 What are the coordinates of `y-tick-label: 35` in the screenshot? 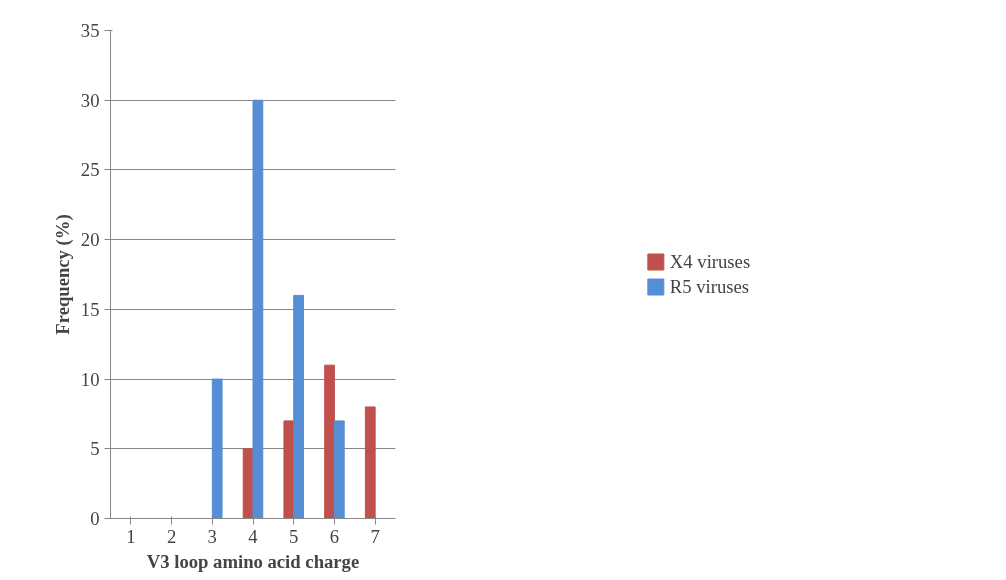 It's located at (90, 30).